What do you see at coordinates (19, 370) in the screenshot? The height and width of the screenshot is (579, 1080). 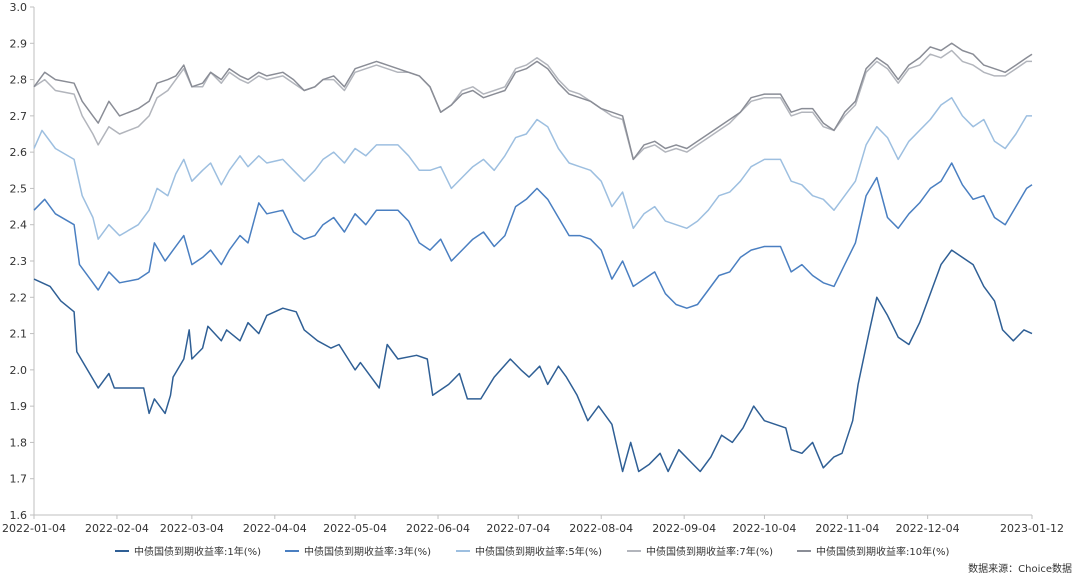 I see `y-tick-label: 2.0` at bounding box center [19, 370].